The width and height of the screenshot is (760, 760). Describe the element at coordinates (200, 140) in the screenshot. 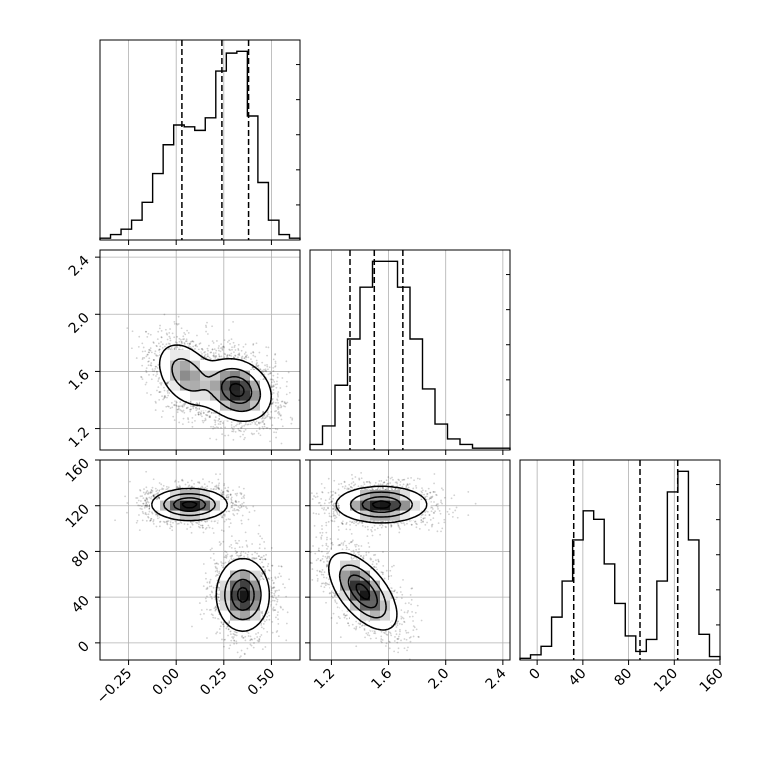

I see `grid-lines-h0` at that location.